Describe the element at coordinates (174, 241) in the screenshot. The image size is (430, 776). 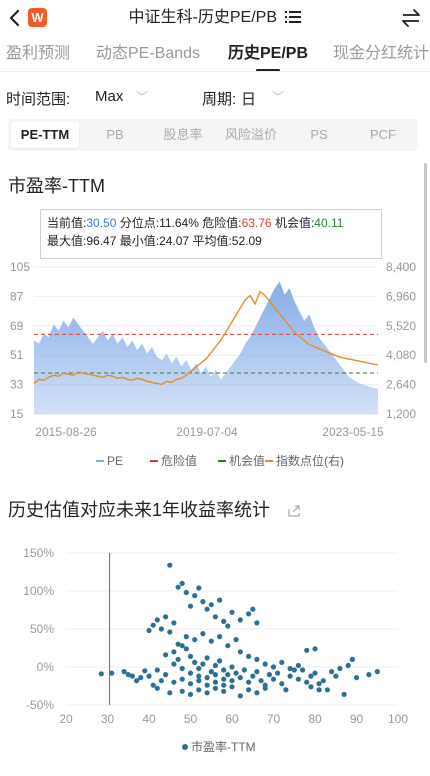
I see `min-value: 24.07` at that location.